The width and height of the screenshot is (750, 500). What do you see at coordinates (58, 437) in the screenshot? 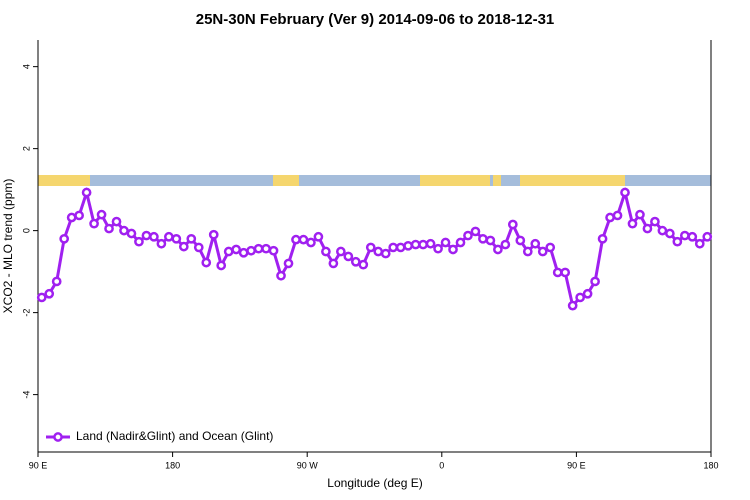
I see `legend-marker` at bounding box center [58, 437].